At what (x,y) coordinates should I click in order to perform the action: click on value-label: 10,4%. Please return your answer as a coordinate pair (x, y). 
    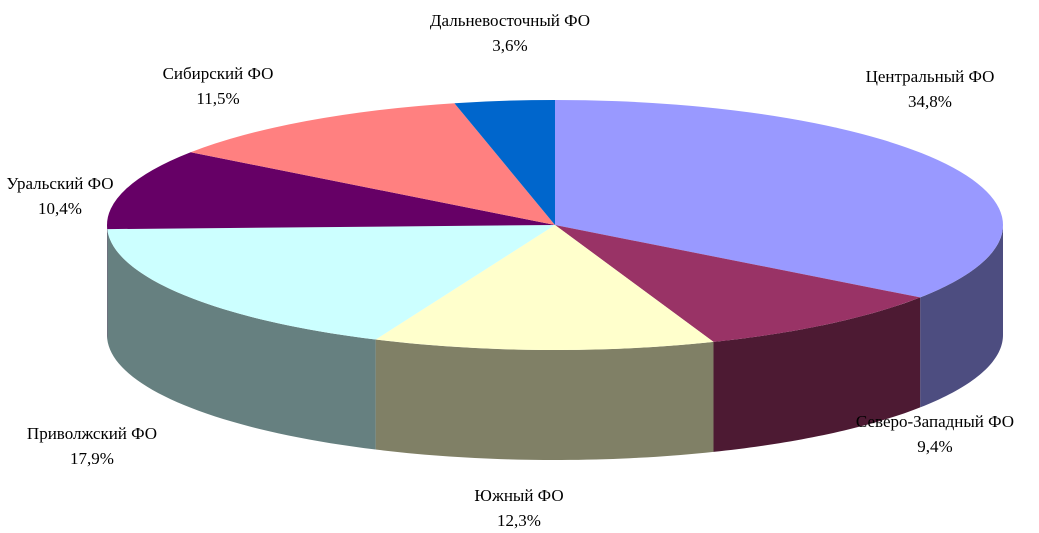
    Looking at the image, I should click on (60, 208).